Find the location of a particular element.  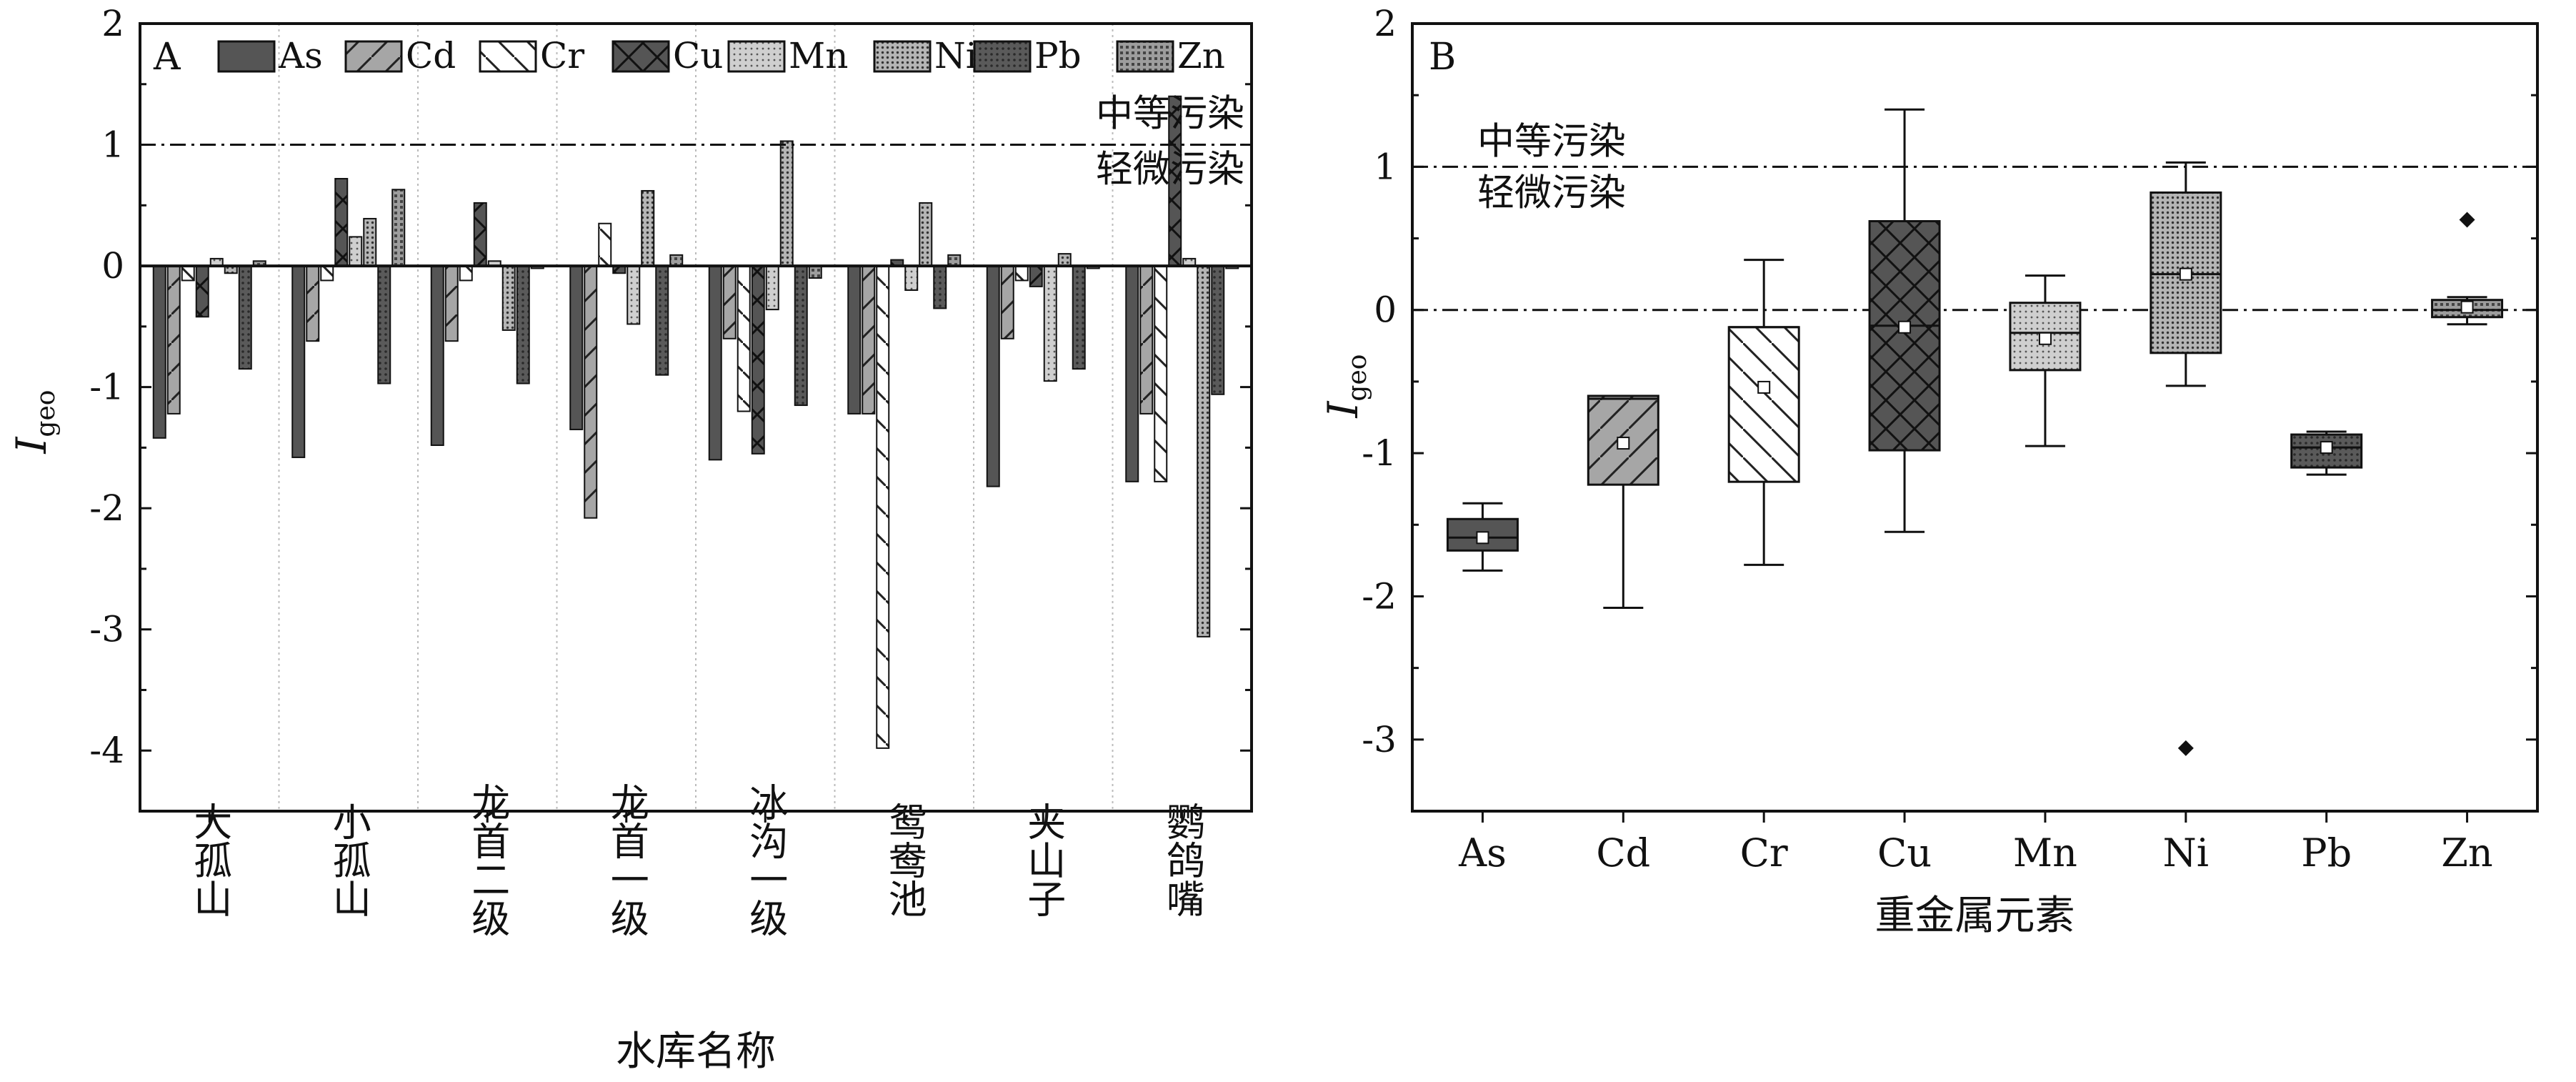

x-category-label: Zn is located at coordinates (2467, 852).